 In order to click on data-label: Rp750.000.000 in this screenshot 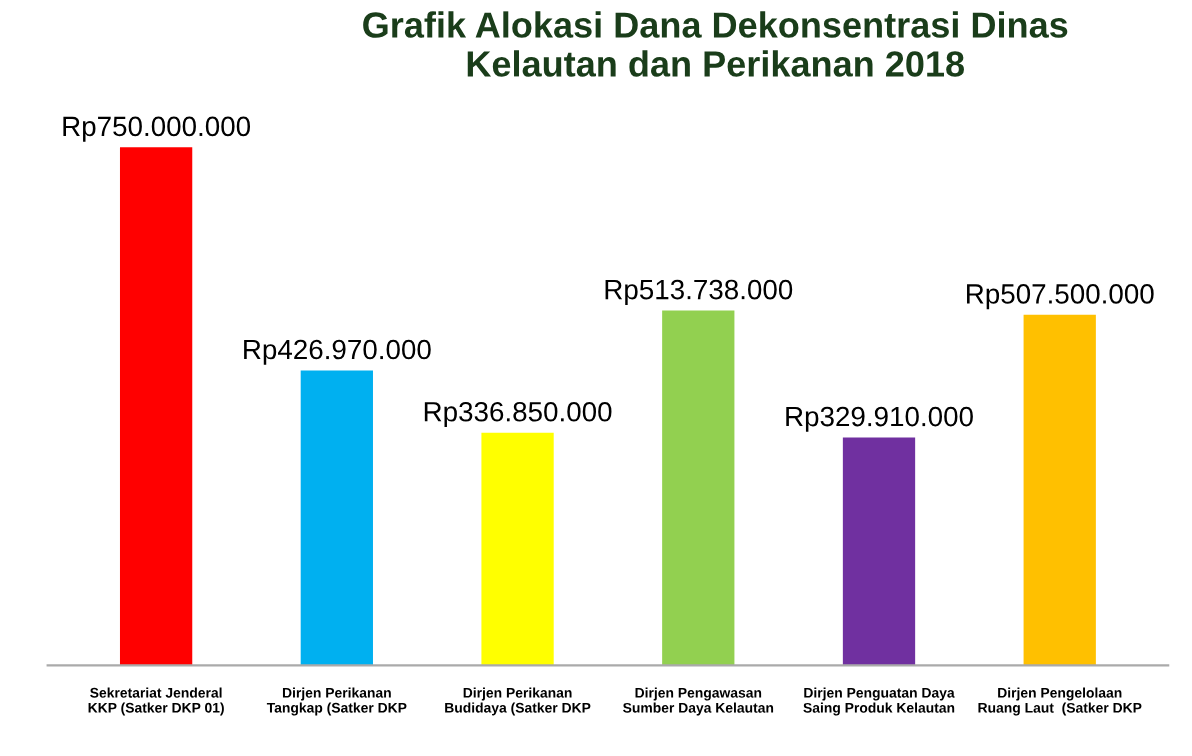, I will do `click(157, 129)`.